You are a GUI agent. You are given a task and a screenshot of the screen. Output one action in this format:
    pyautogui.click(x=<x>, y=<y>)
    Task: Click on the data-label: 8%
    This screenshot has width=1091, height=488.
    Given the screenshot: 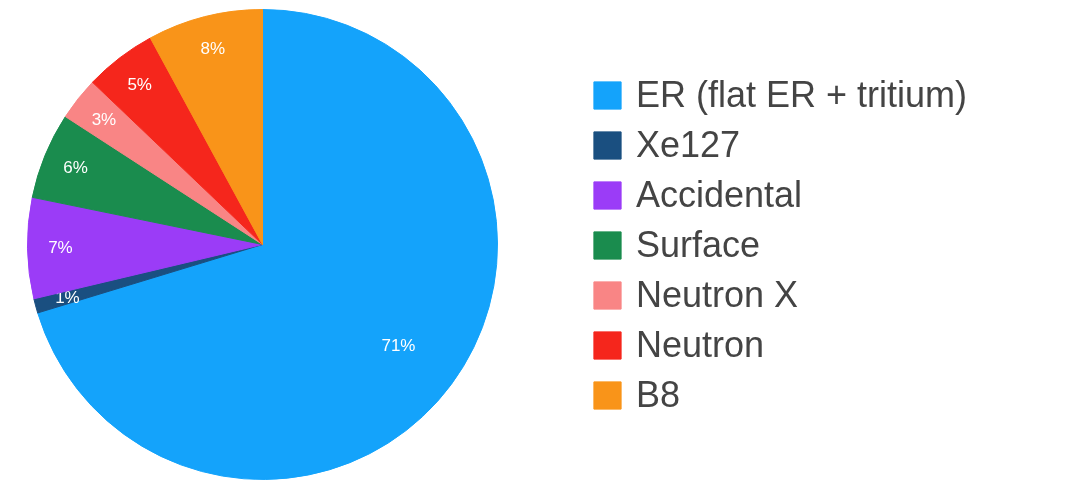 What is the action you would take?
    pyautogui.click(x=213, y=49)
    